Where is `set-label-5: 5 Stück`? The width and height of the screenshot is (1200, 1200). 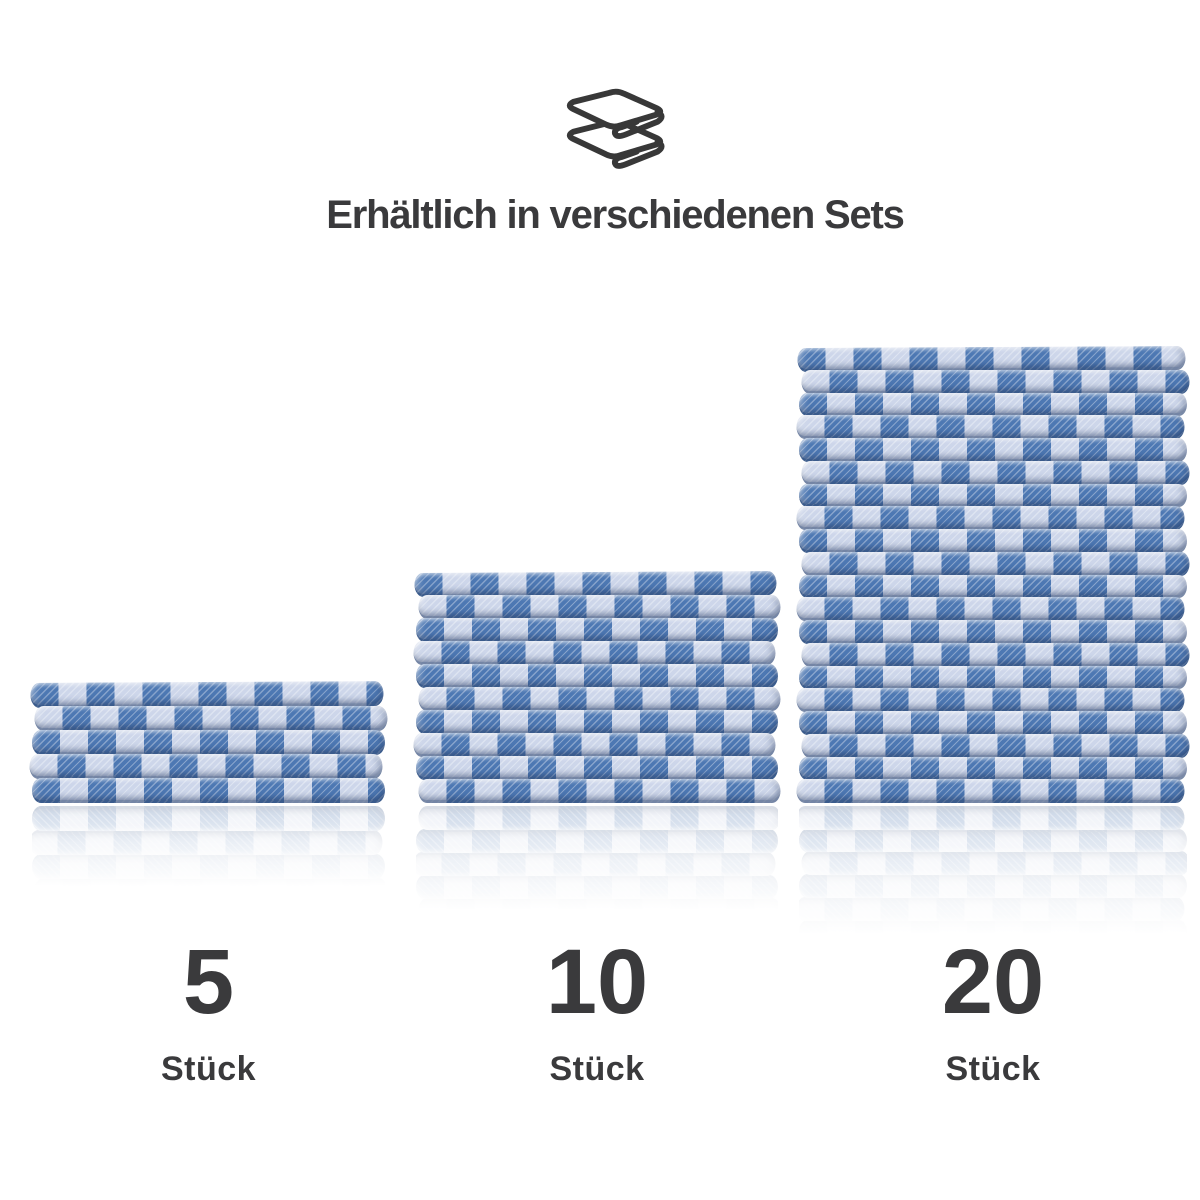
set-label-5: 5 Stück is located at coordinates (208, 1010).